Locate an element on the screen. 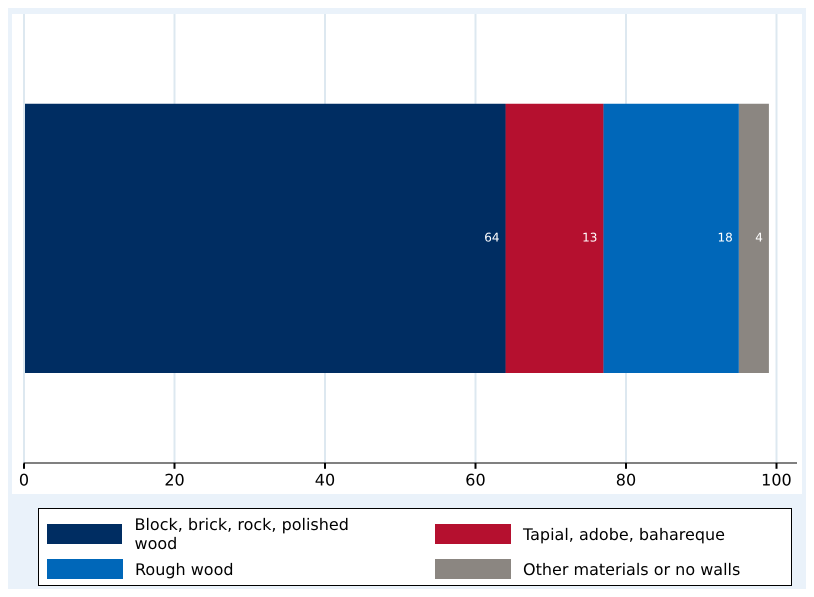 The height and width of the screenshot is (597, 814). data-label: 64 is located at coordinates (492, 237).